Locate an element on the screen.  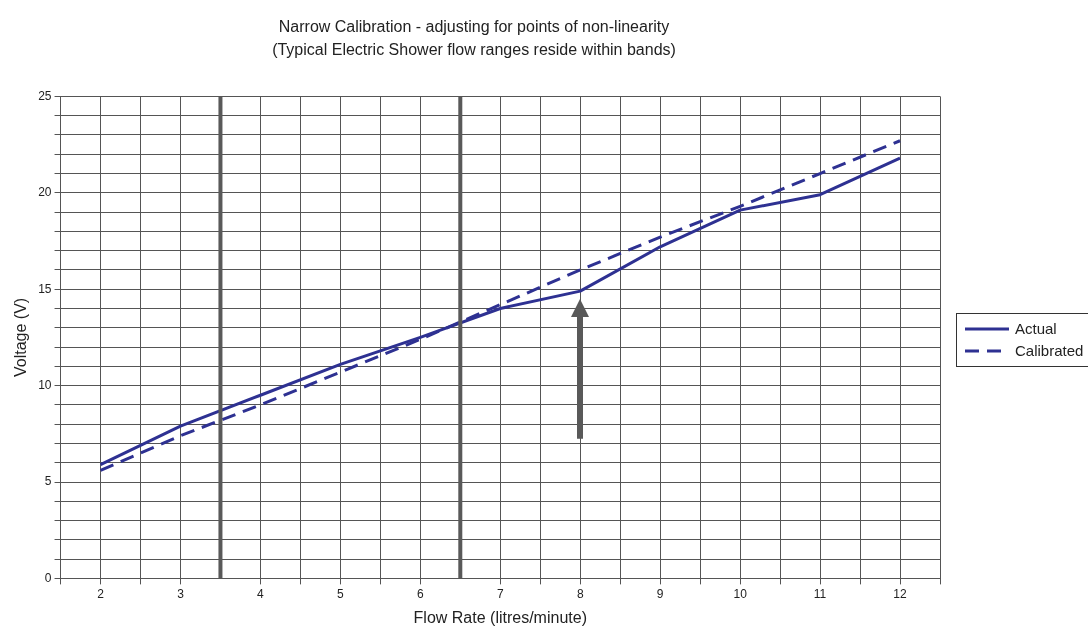
y-tick-label: 15 is located at coordinates (45, 288).